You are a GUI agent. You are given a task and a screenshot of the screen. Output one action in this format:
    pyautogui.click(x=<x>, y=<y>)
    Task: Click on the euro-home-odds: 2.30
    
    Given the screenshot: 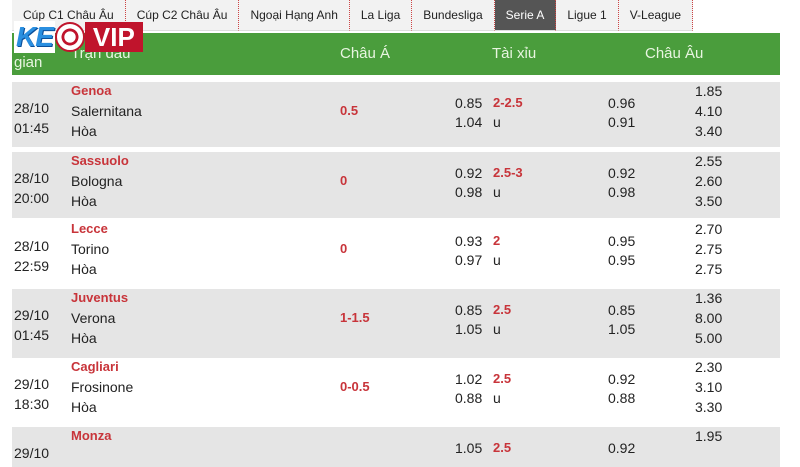 What is the action you would take?
    pyautogui.click(x=709, y=367)
    